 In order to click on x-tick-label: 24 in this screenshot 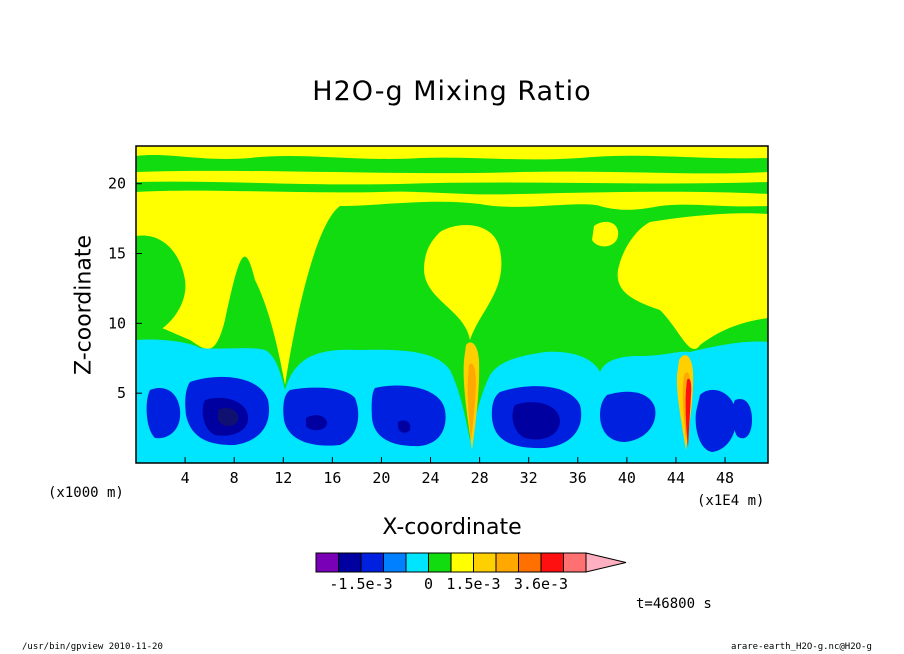, I will do `click(430, 478)`.